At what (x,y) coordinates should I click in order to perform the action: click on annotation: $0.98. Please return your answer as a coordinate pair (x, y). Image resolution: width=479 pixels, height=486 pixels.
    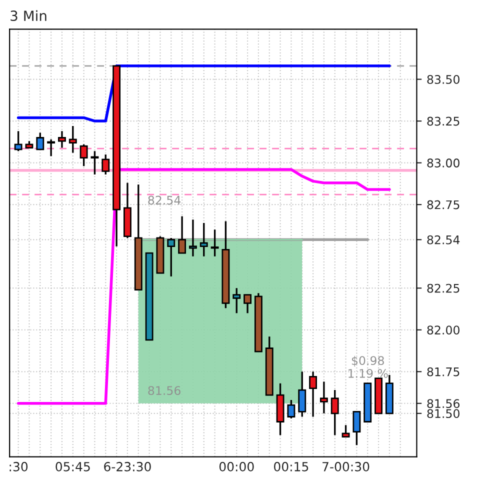
    Looking at the image, I should click on (368, 361).